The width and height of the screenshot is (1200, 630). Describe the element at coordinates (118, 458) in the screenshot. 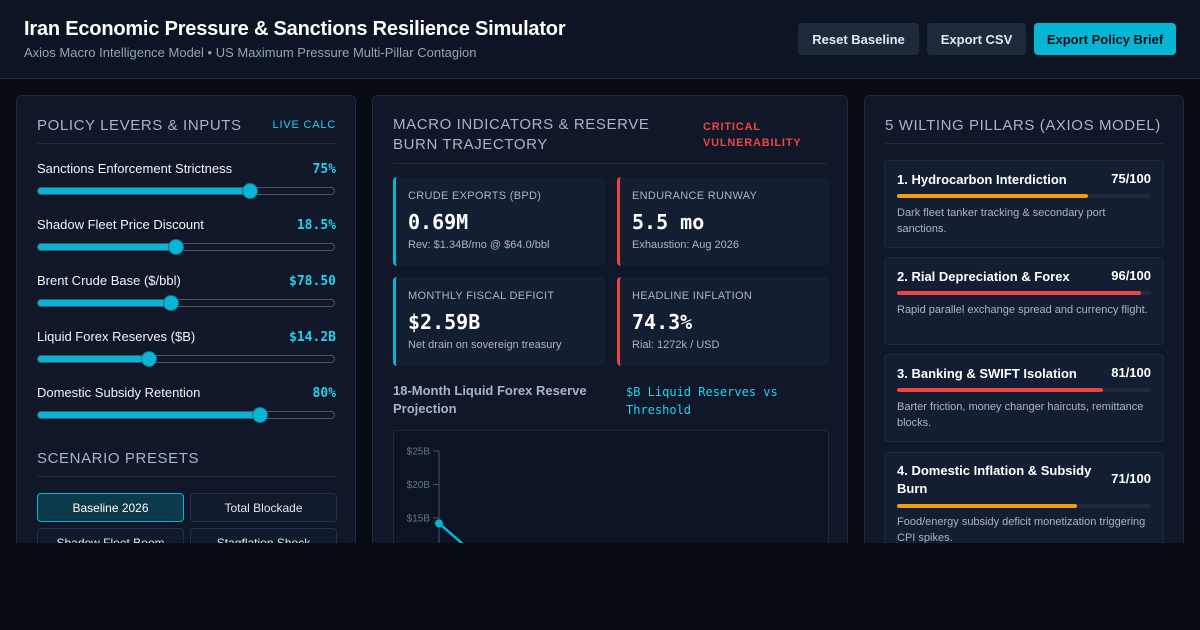

I see `presets-title: Scenario Presets` at that location.